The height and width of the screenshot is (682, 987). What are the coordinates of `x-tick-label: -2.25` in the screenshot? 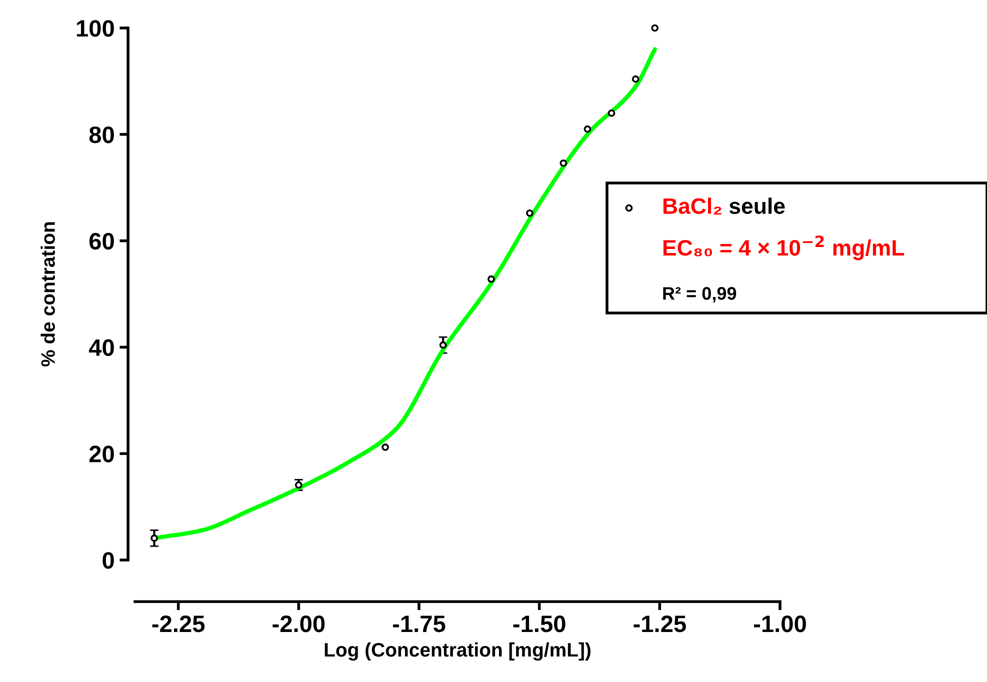 It's located at (178, 623).